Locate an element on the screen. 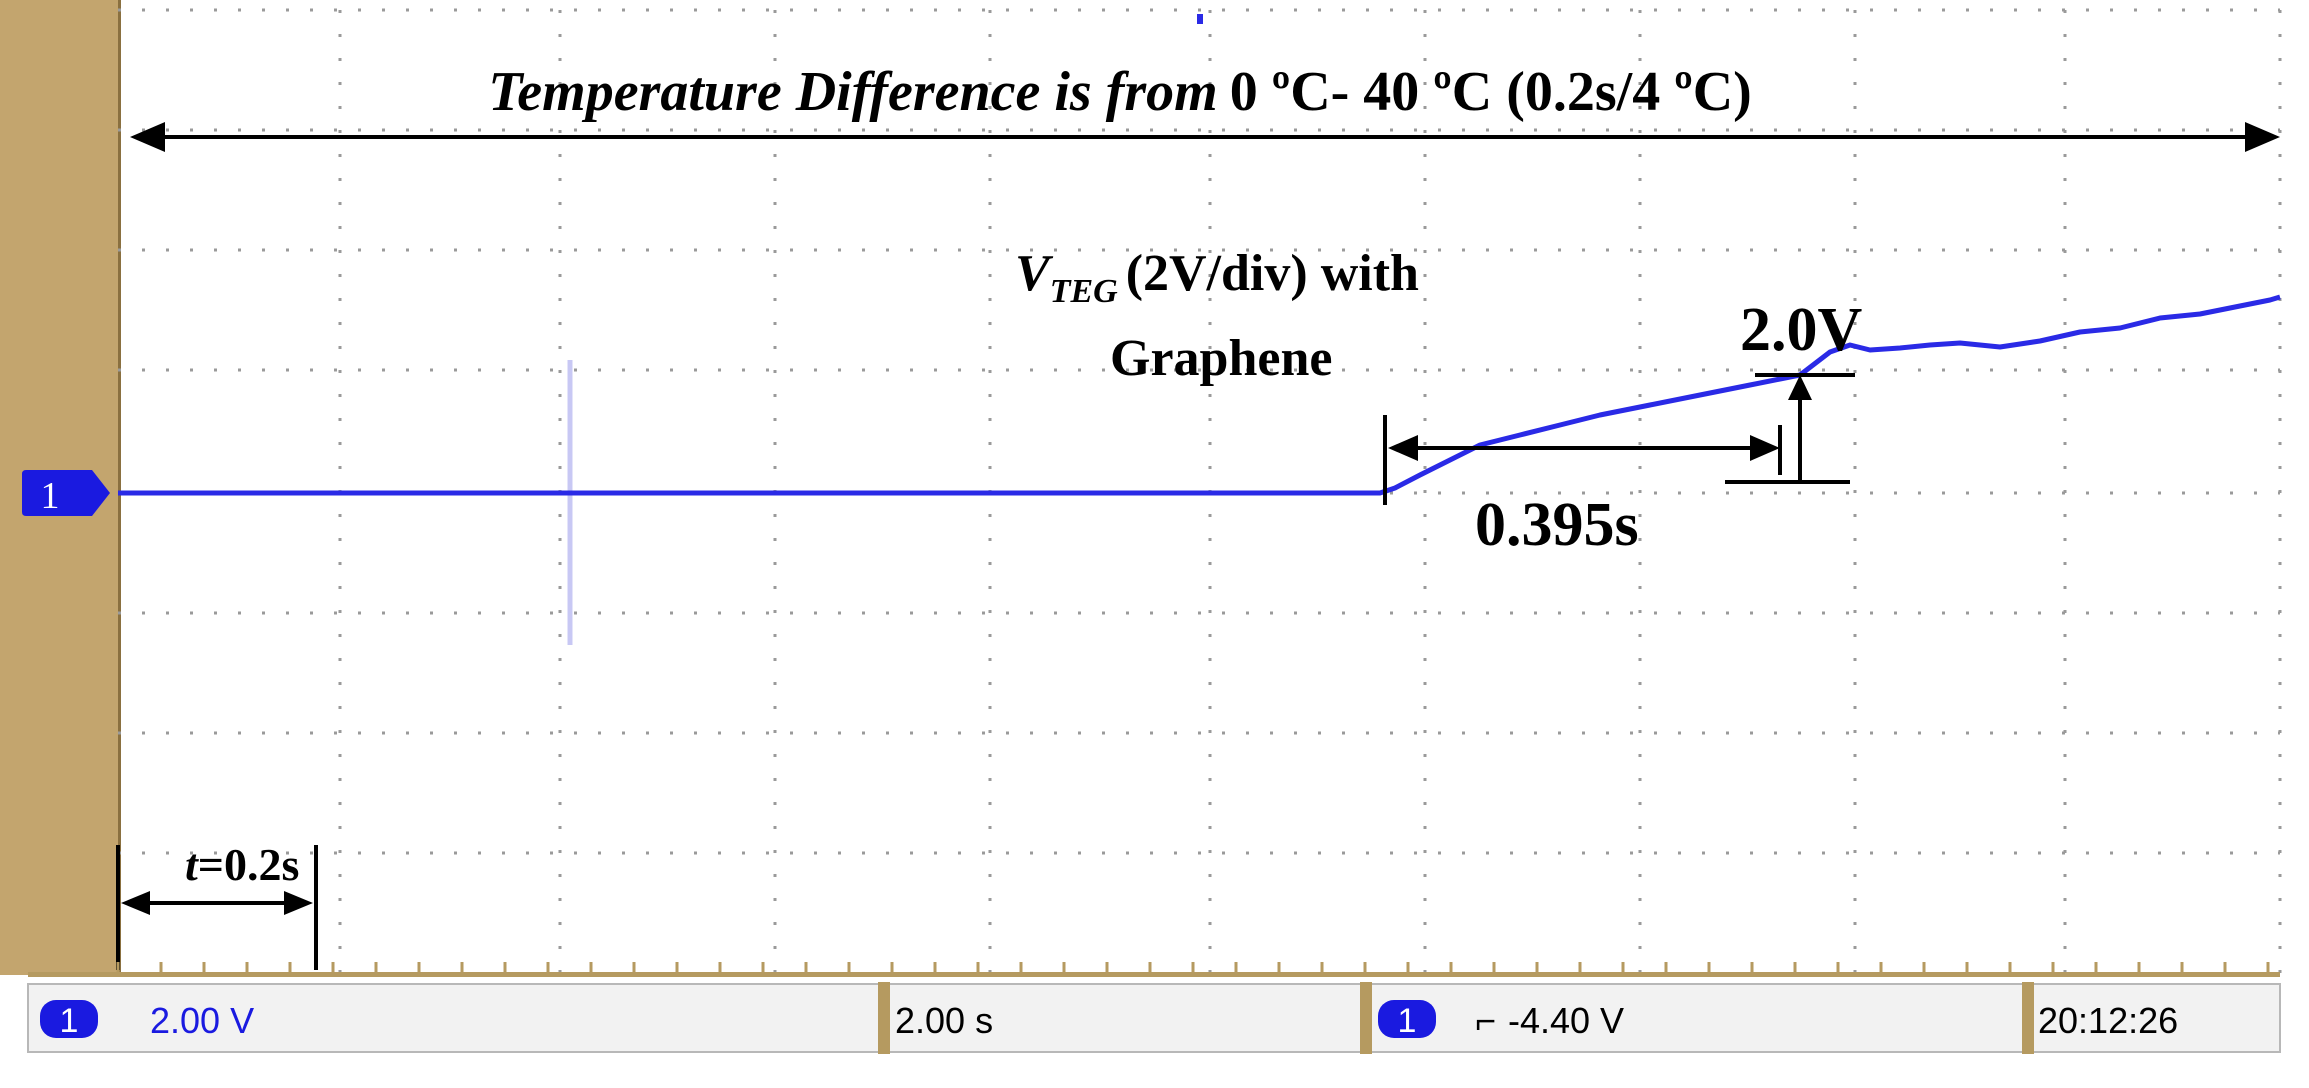  status-bar is located at coordinates (1154, 1018).